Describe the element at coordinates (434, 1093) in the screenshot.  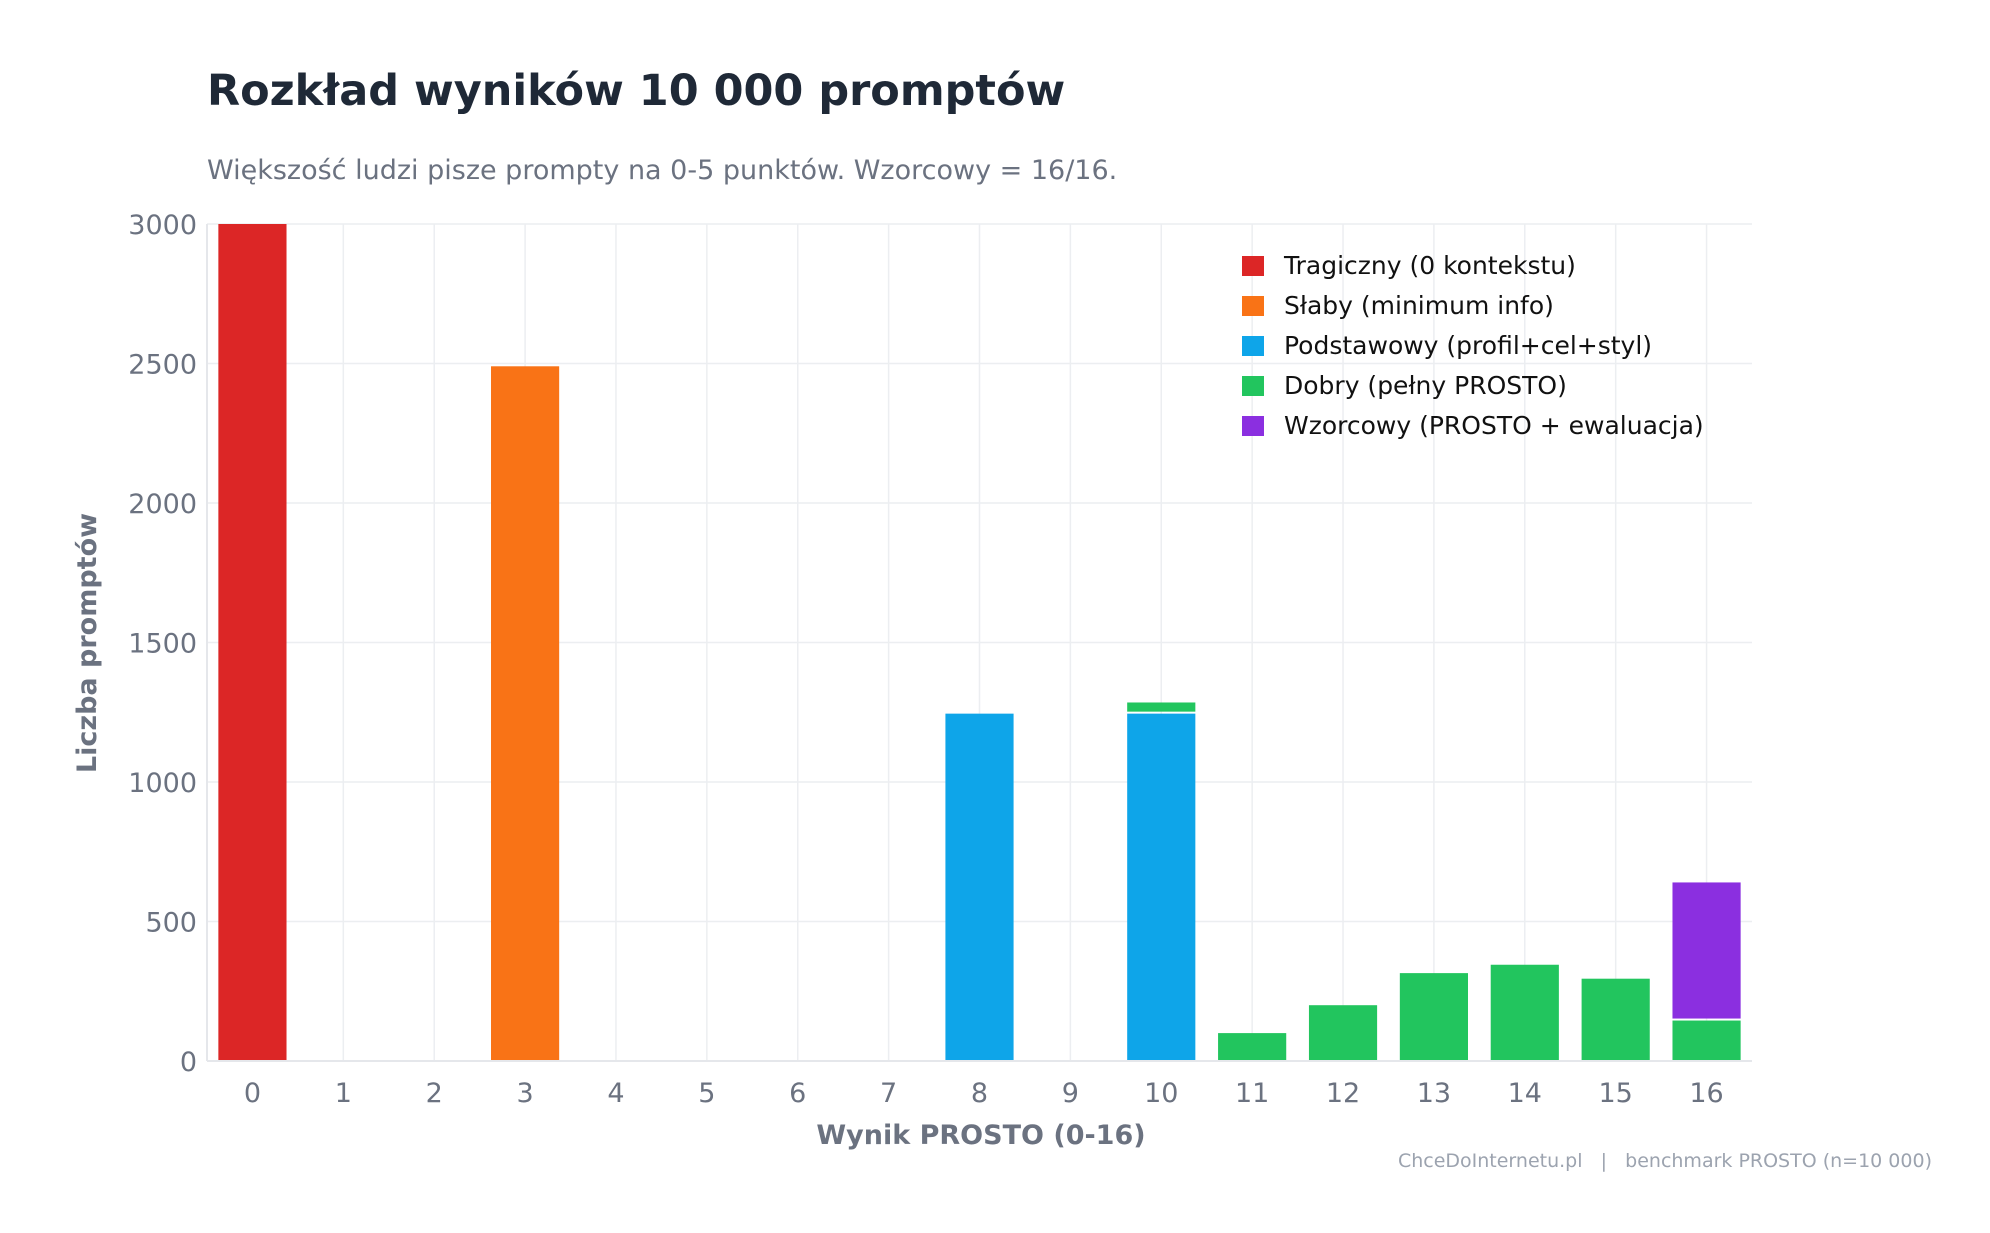
I see `x-tick-label-2: 2` at that location.